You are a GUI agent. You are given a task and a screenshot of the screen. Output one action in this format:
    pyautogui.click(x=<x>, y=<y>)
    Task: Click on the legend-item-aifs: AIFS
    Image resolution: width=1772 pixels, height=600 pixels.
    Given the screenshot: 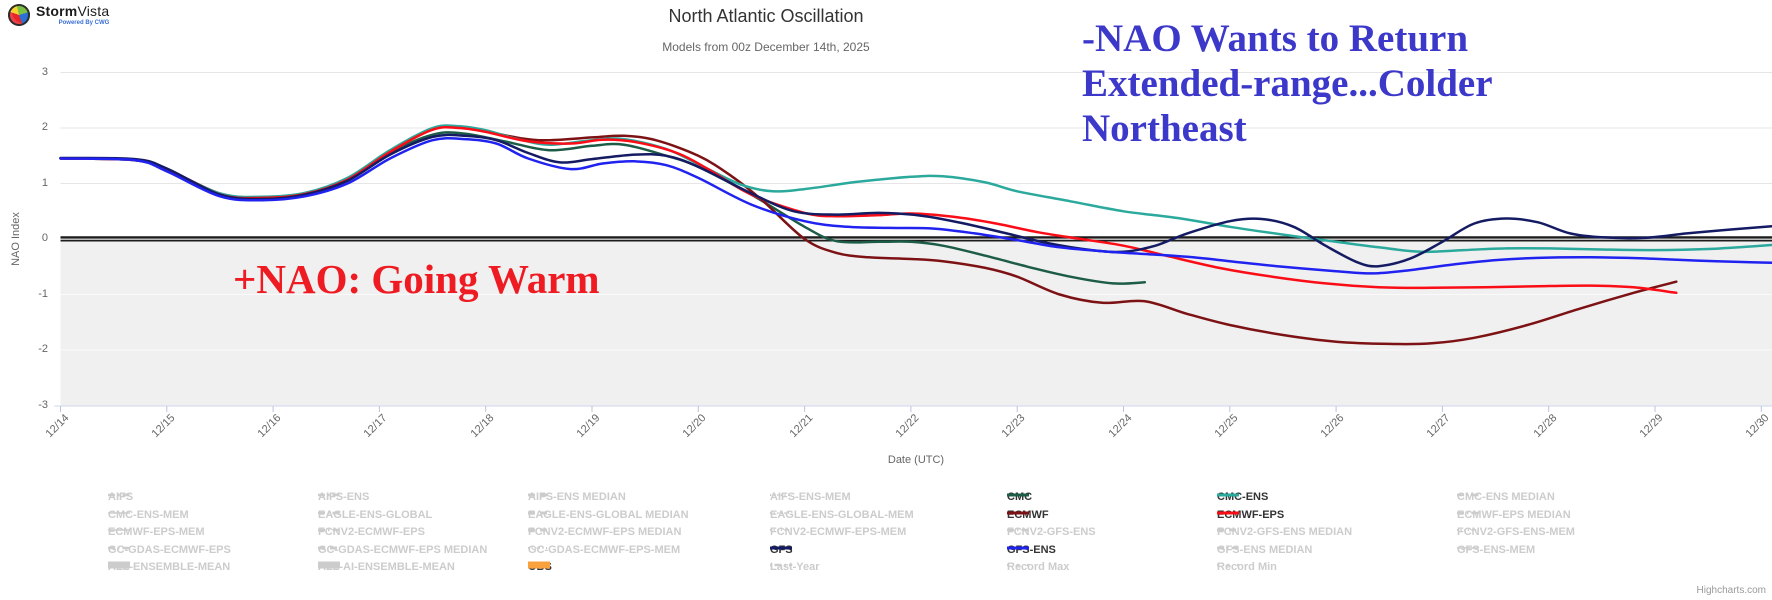 What is the action you would take?
    pyautogui.click(x=120, y=497)
    